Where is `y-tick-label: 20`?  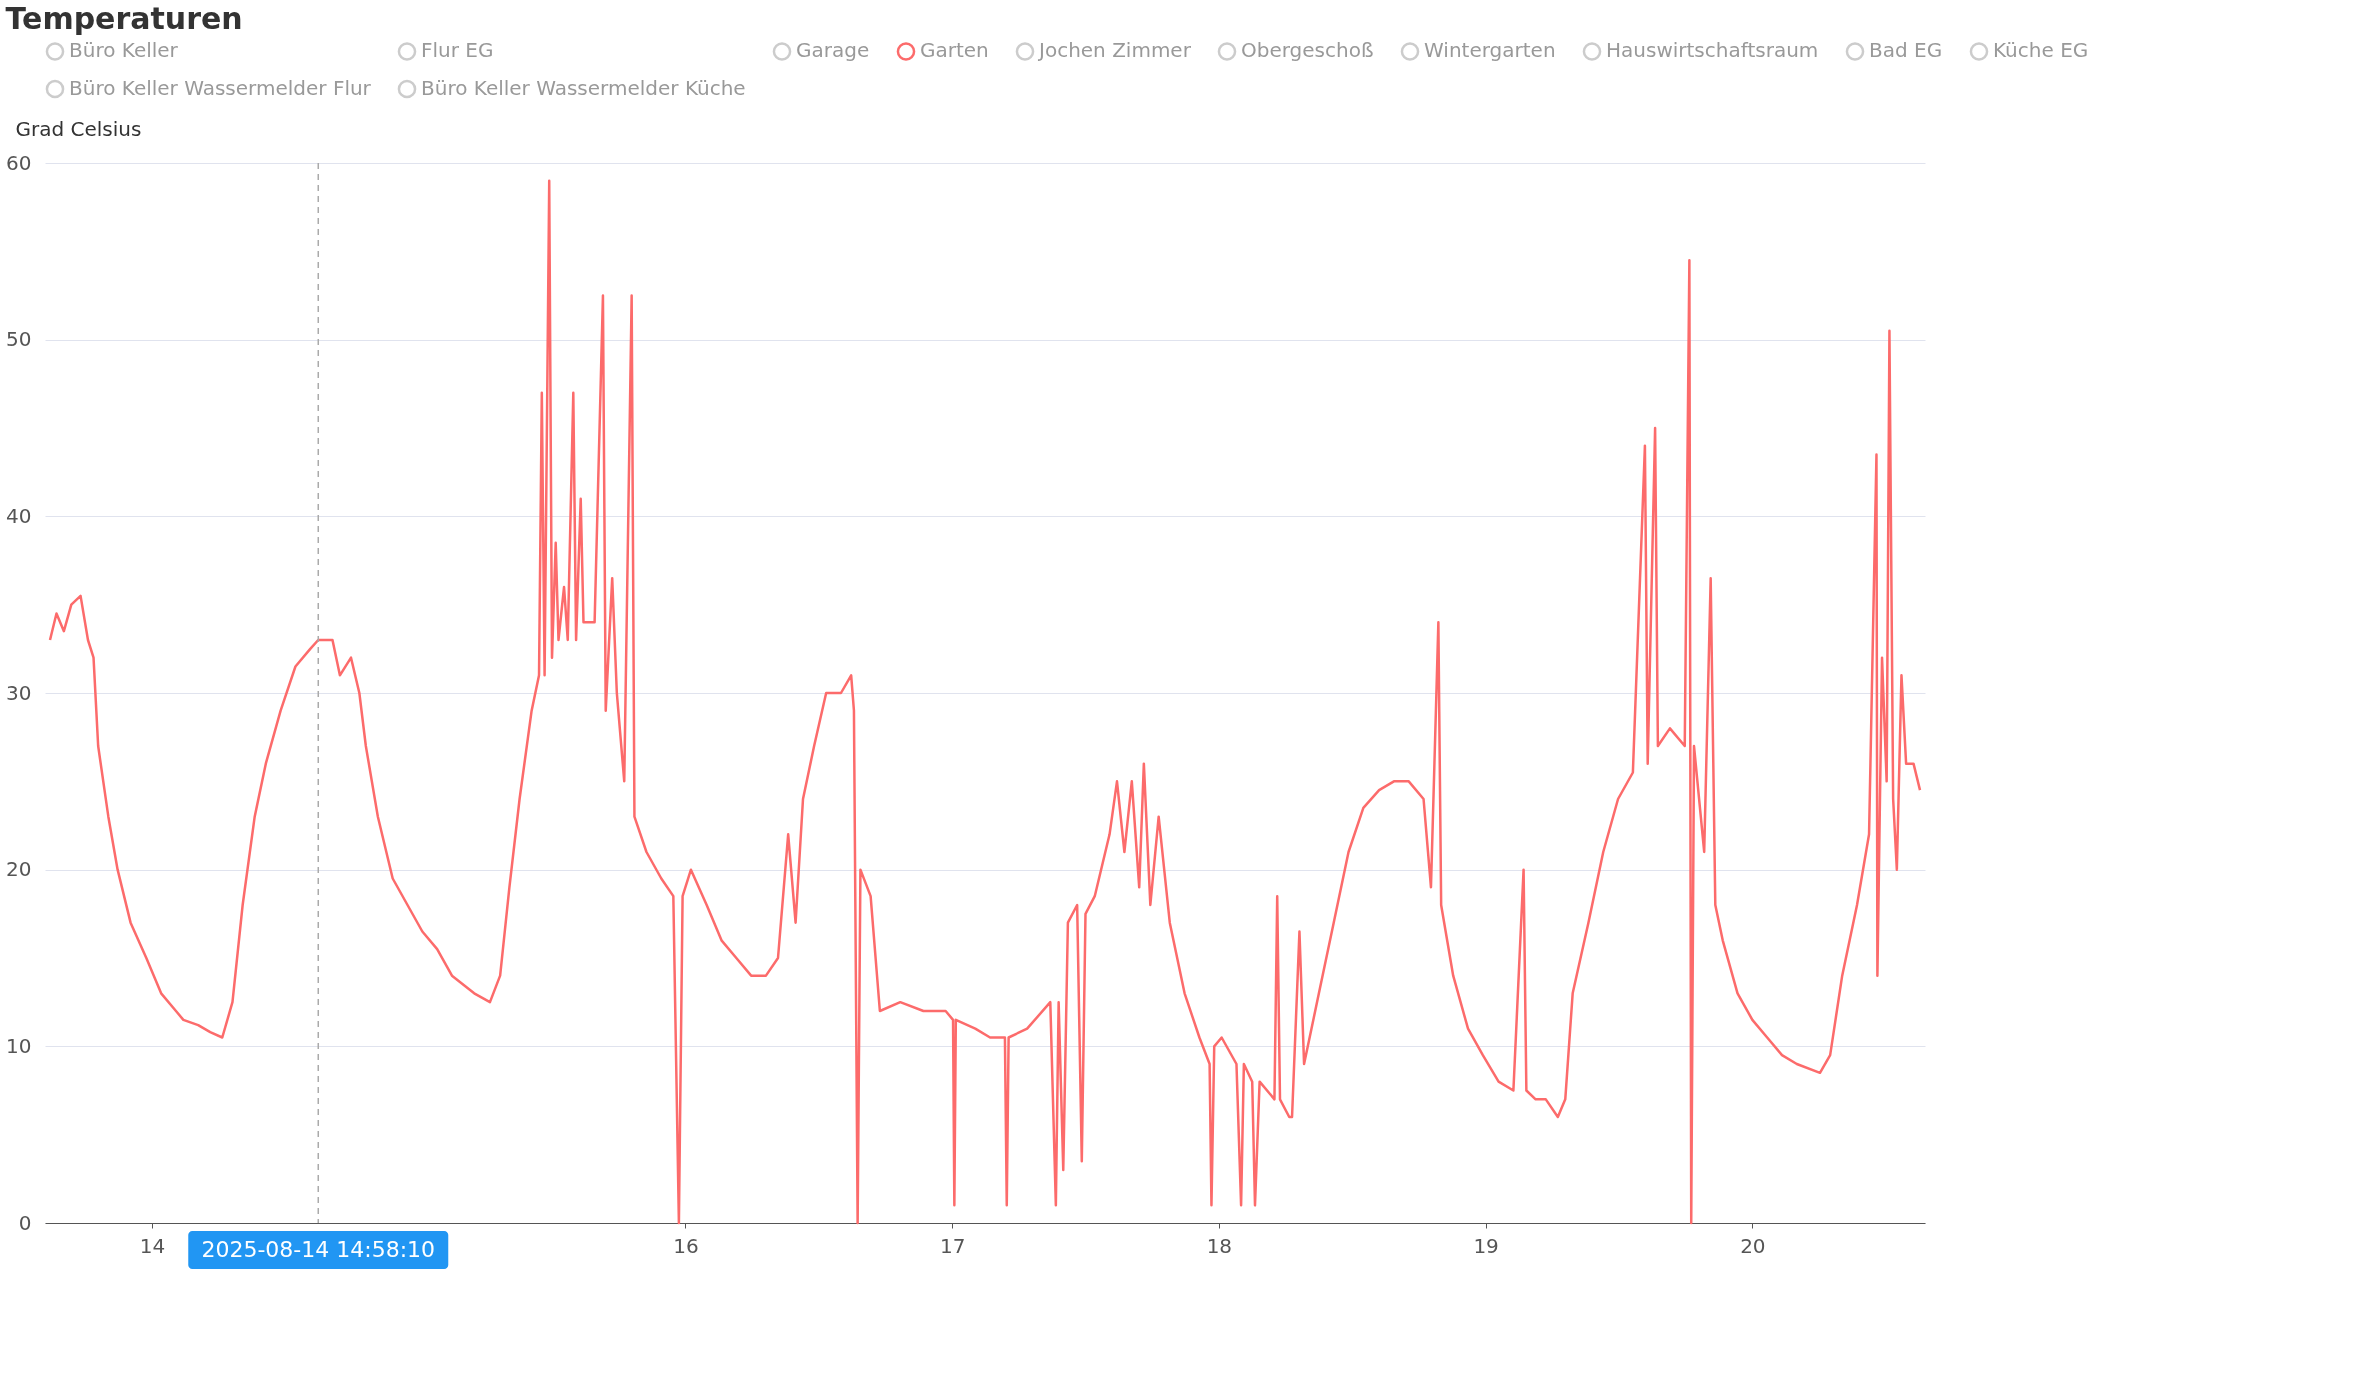 y-tick-label: 20 is located at coordinates (19, 869).